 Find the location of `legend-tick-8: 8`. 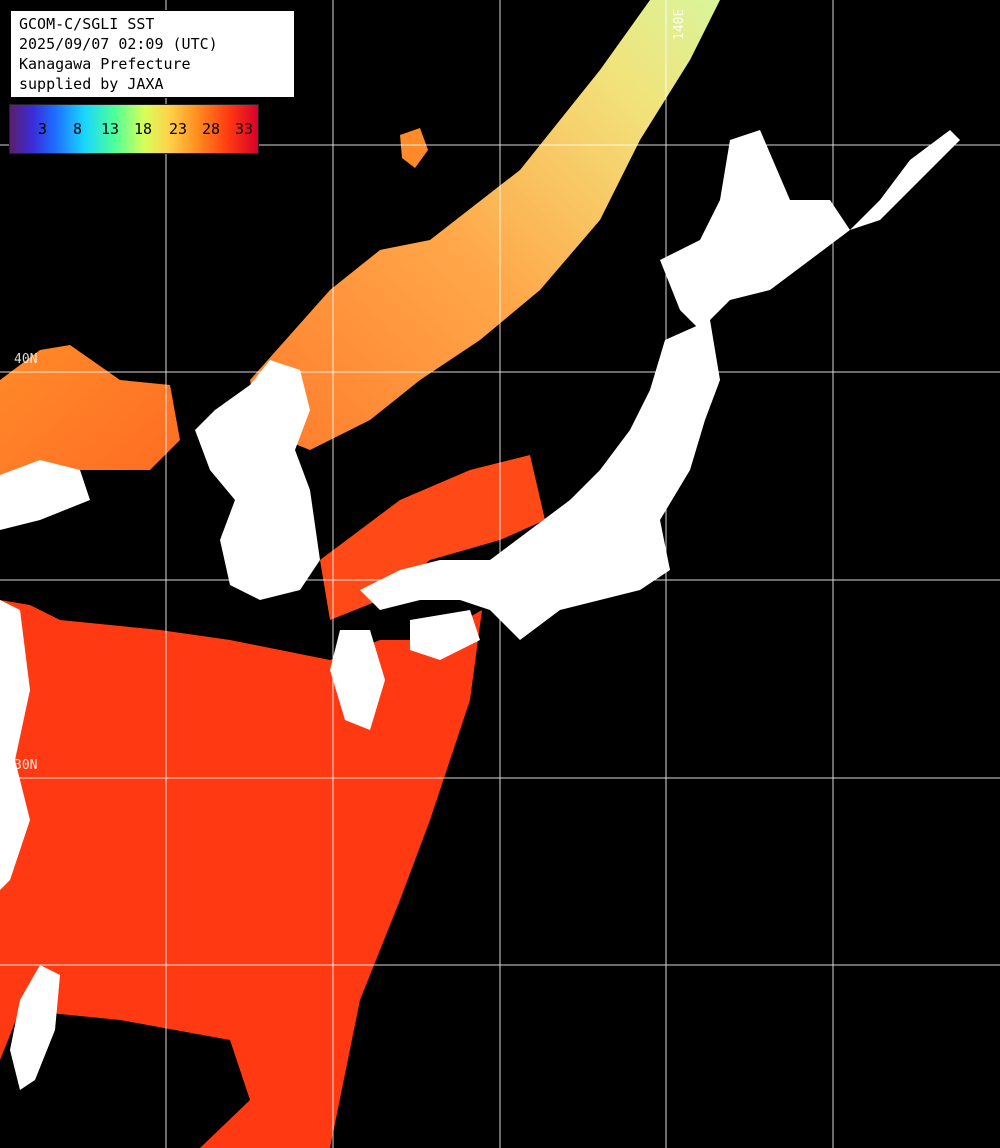

legend-tick-8: 8 is located at coordinates (78, 129).